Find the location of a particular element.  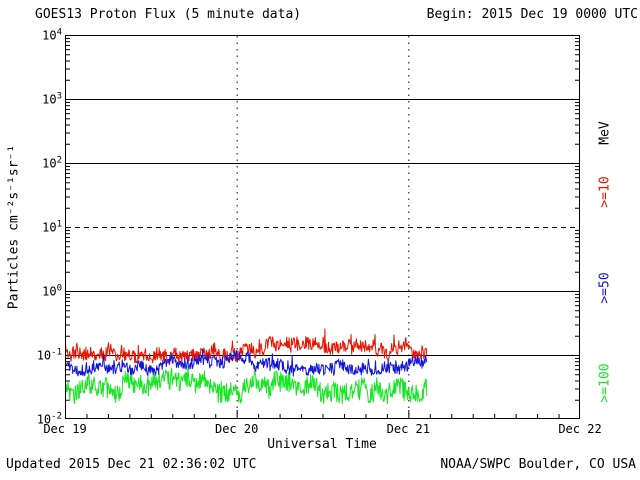

x-tick-label: Dec 21 is located at coordinates (408, 429).